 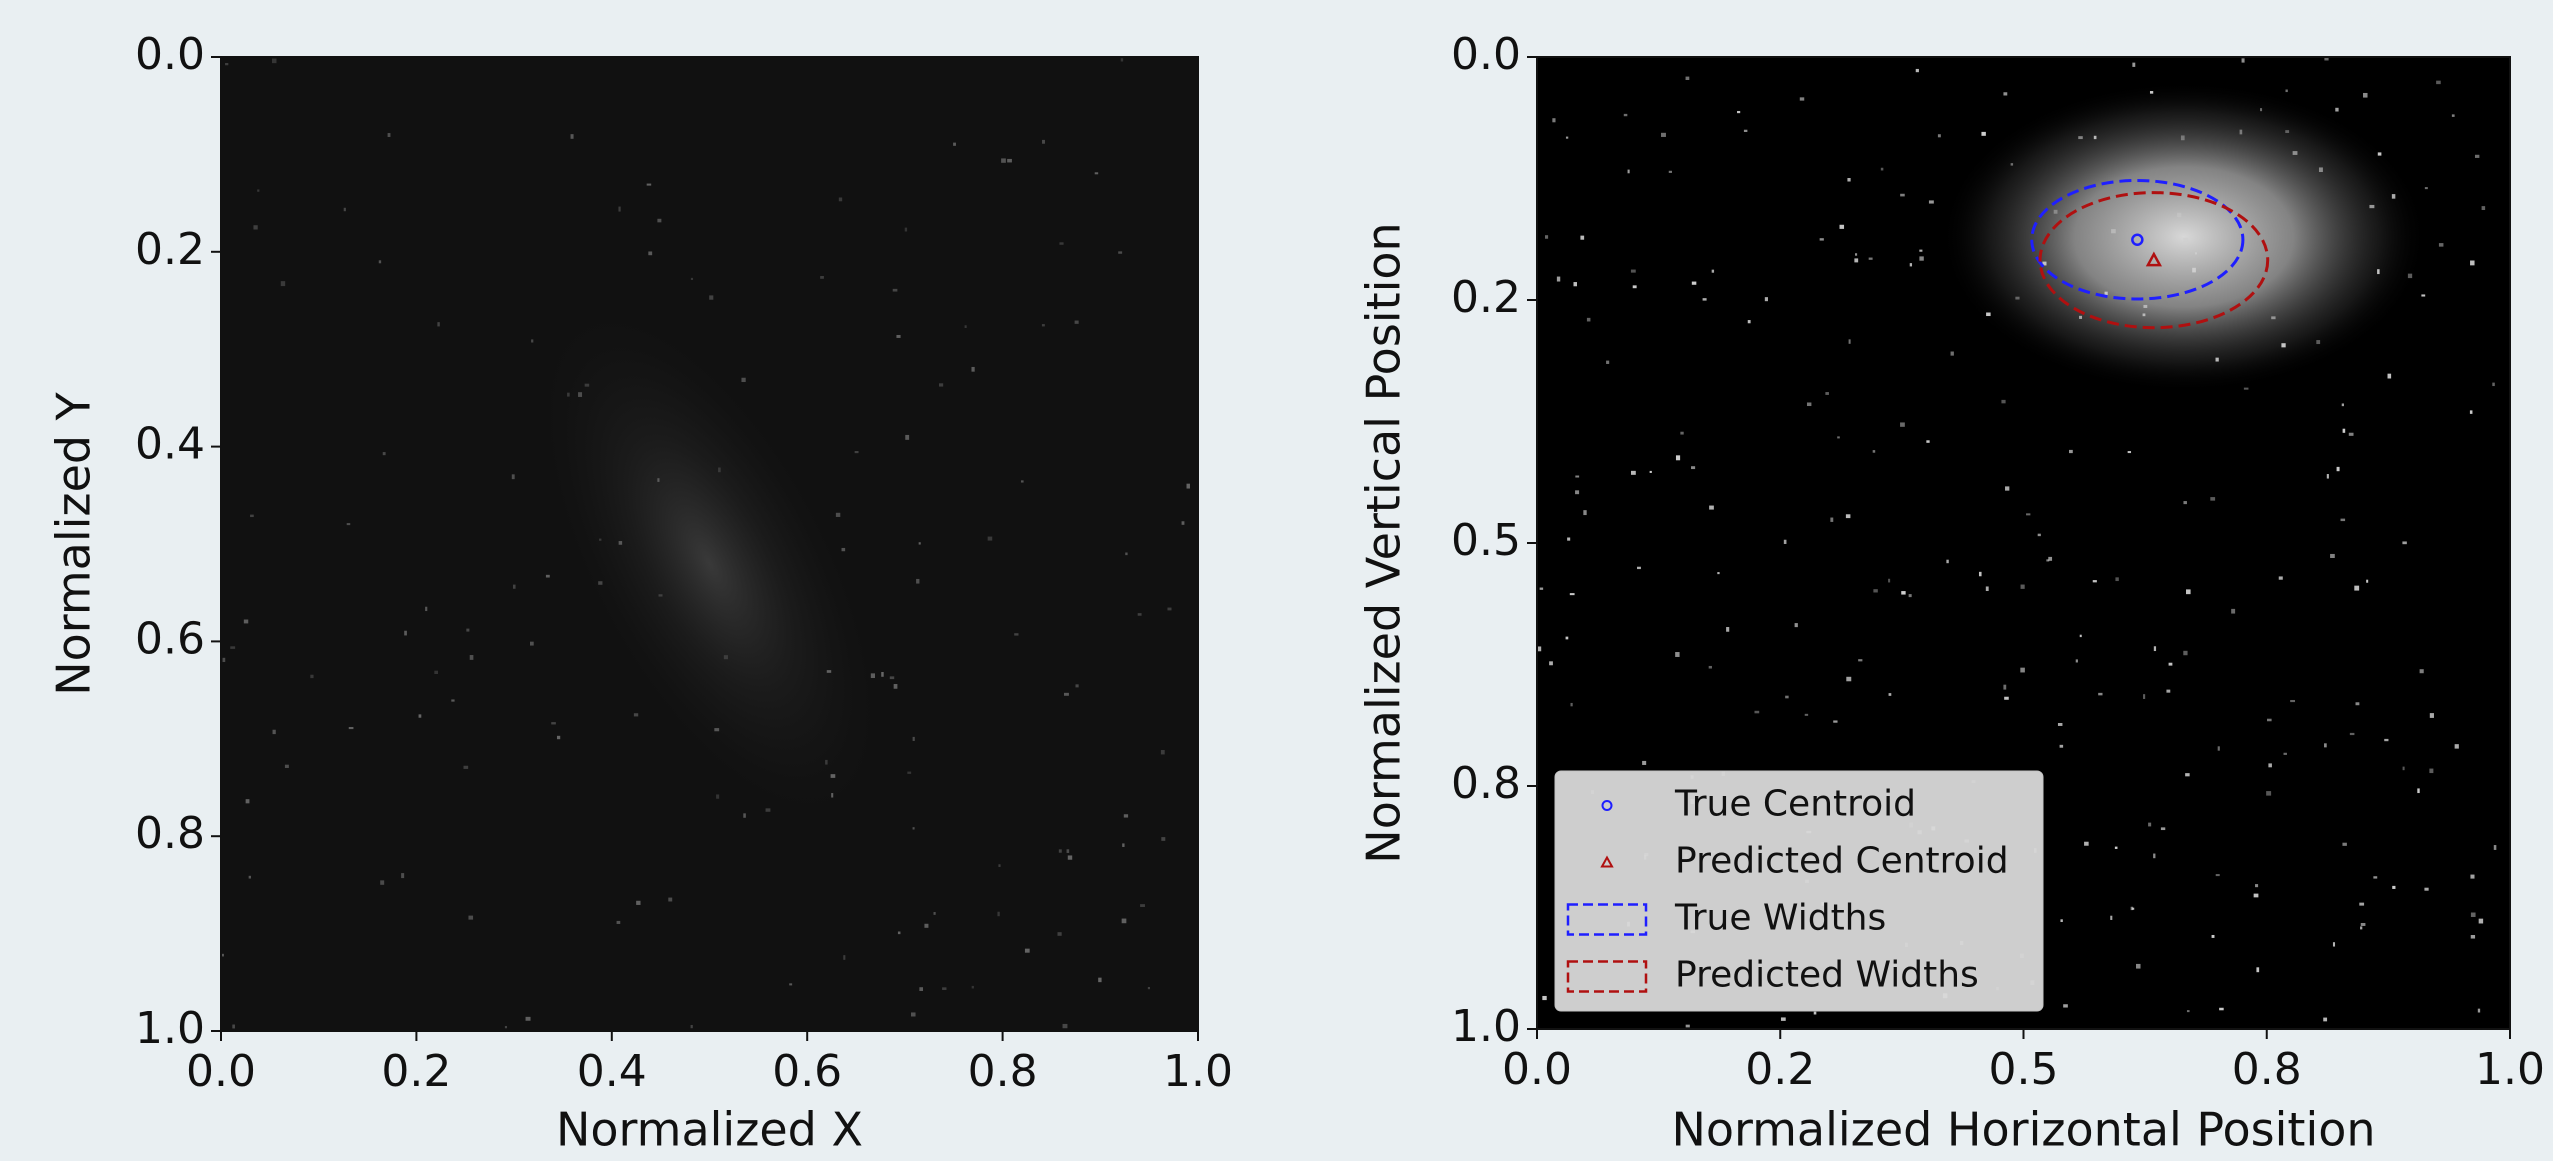 What do you see at coordinates (170, 833) in the screenshot?
I see `y-tick-label: 0.8` at bounding box center [170, 833].